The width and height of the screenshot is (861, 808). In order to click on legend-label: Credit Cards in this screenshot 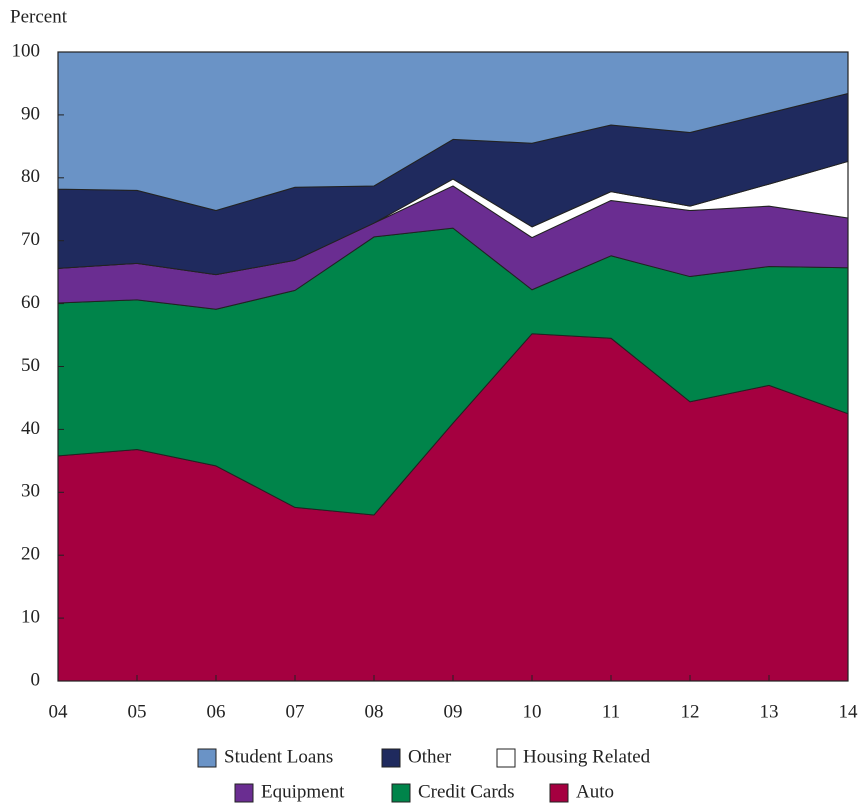, I will do `click(466, 791)`.